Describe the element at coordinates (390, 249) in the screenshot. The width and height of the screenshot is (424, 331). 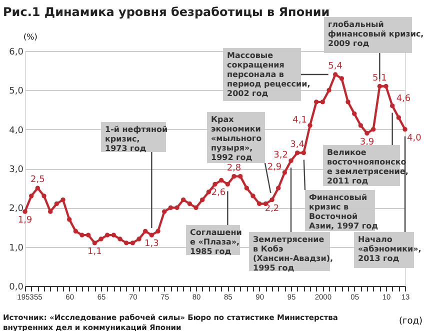
I see `annotation: Начало «абэномики», 2013 год` at that location.